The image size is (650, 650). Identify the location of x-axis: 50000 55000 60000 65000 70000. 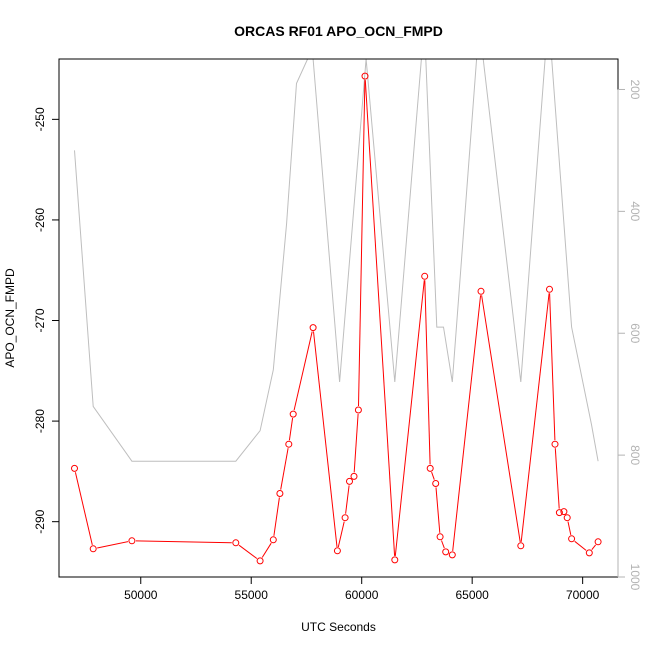
(362, 589).